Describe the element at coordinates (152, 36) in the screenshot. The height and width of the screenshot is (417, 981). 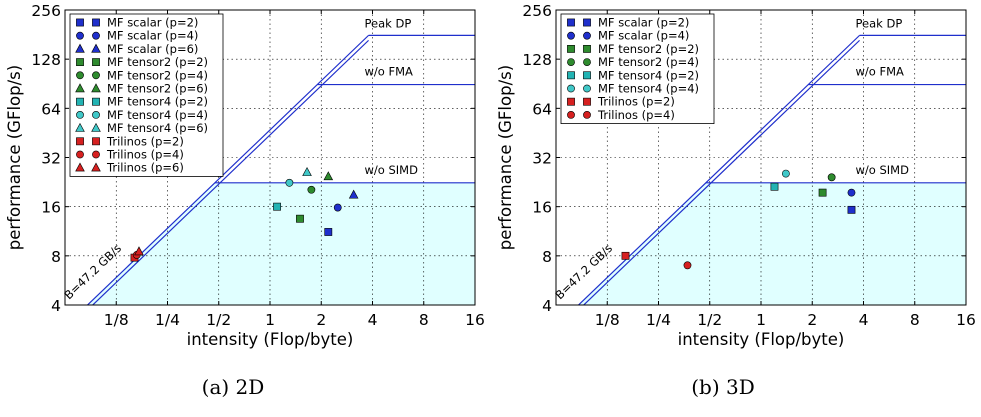
I see `legend-label: MF scalar (p=4)` at that location.